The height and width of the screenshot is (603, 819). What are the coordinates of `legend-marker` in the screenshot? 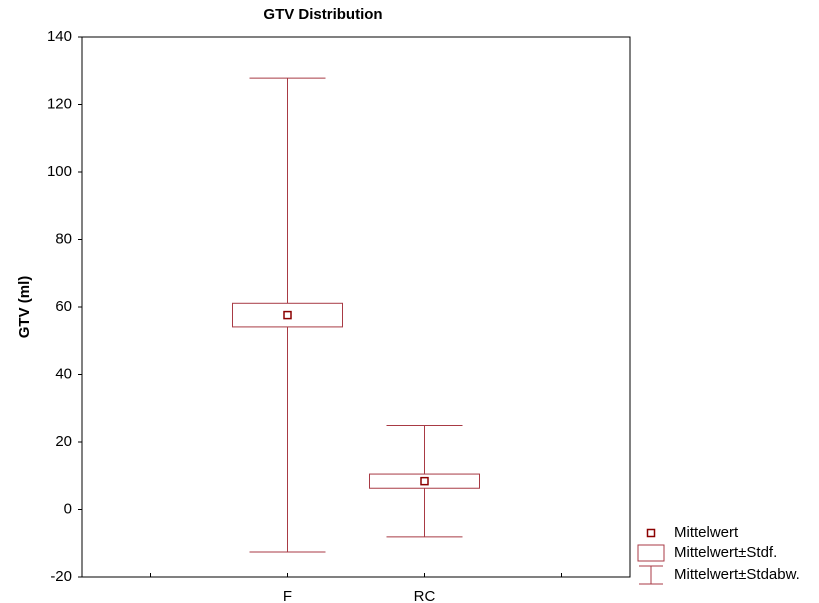 It's located at (651, 533).